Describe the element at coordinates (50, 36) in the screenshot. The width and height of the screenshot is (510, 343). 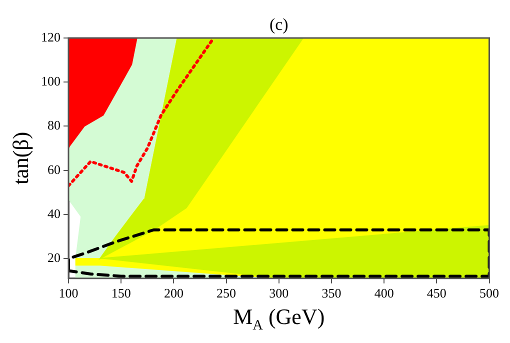
I see `y-tick-label: 120` at that location.